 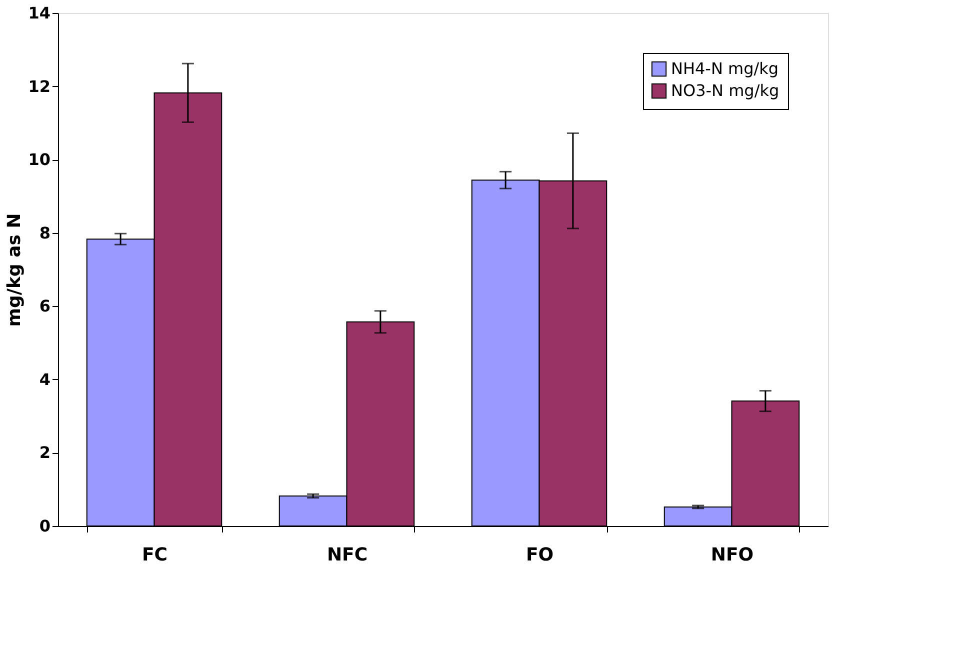 I want to click on y-tick-label: 2, so click(x=44, y=452).